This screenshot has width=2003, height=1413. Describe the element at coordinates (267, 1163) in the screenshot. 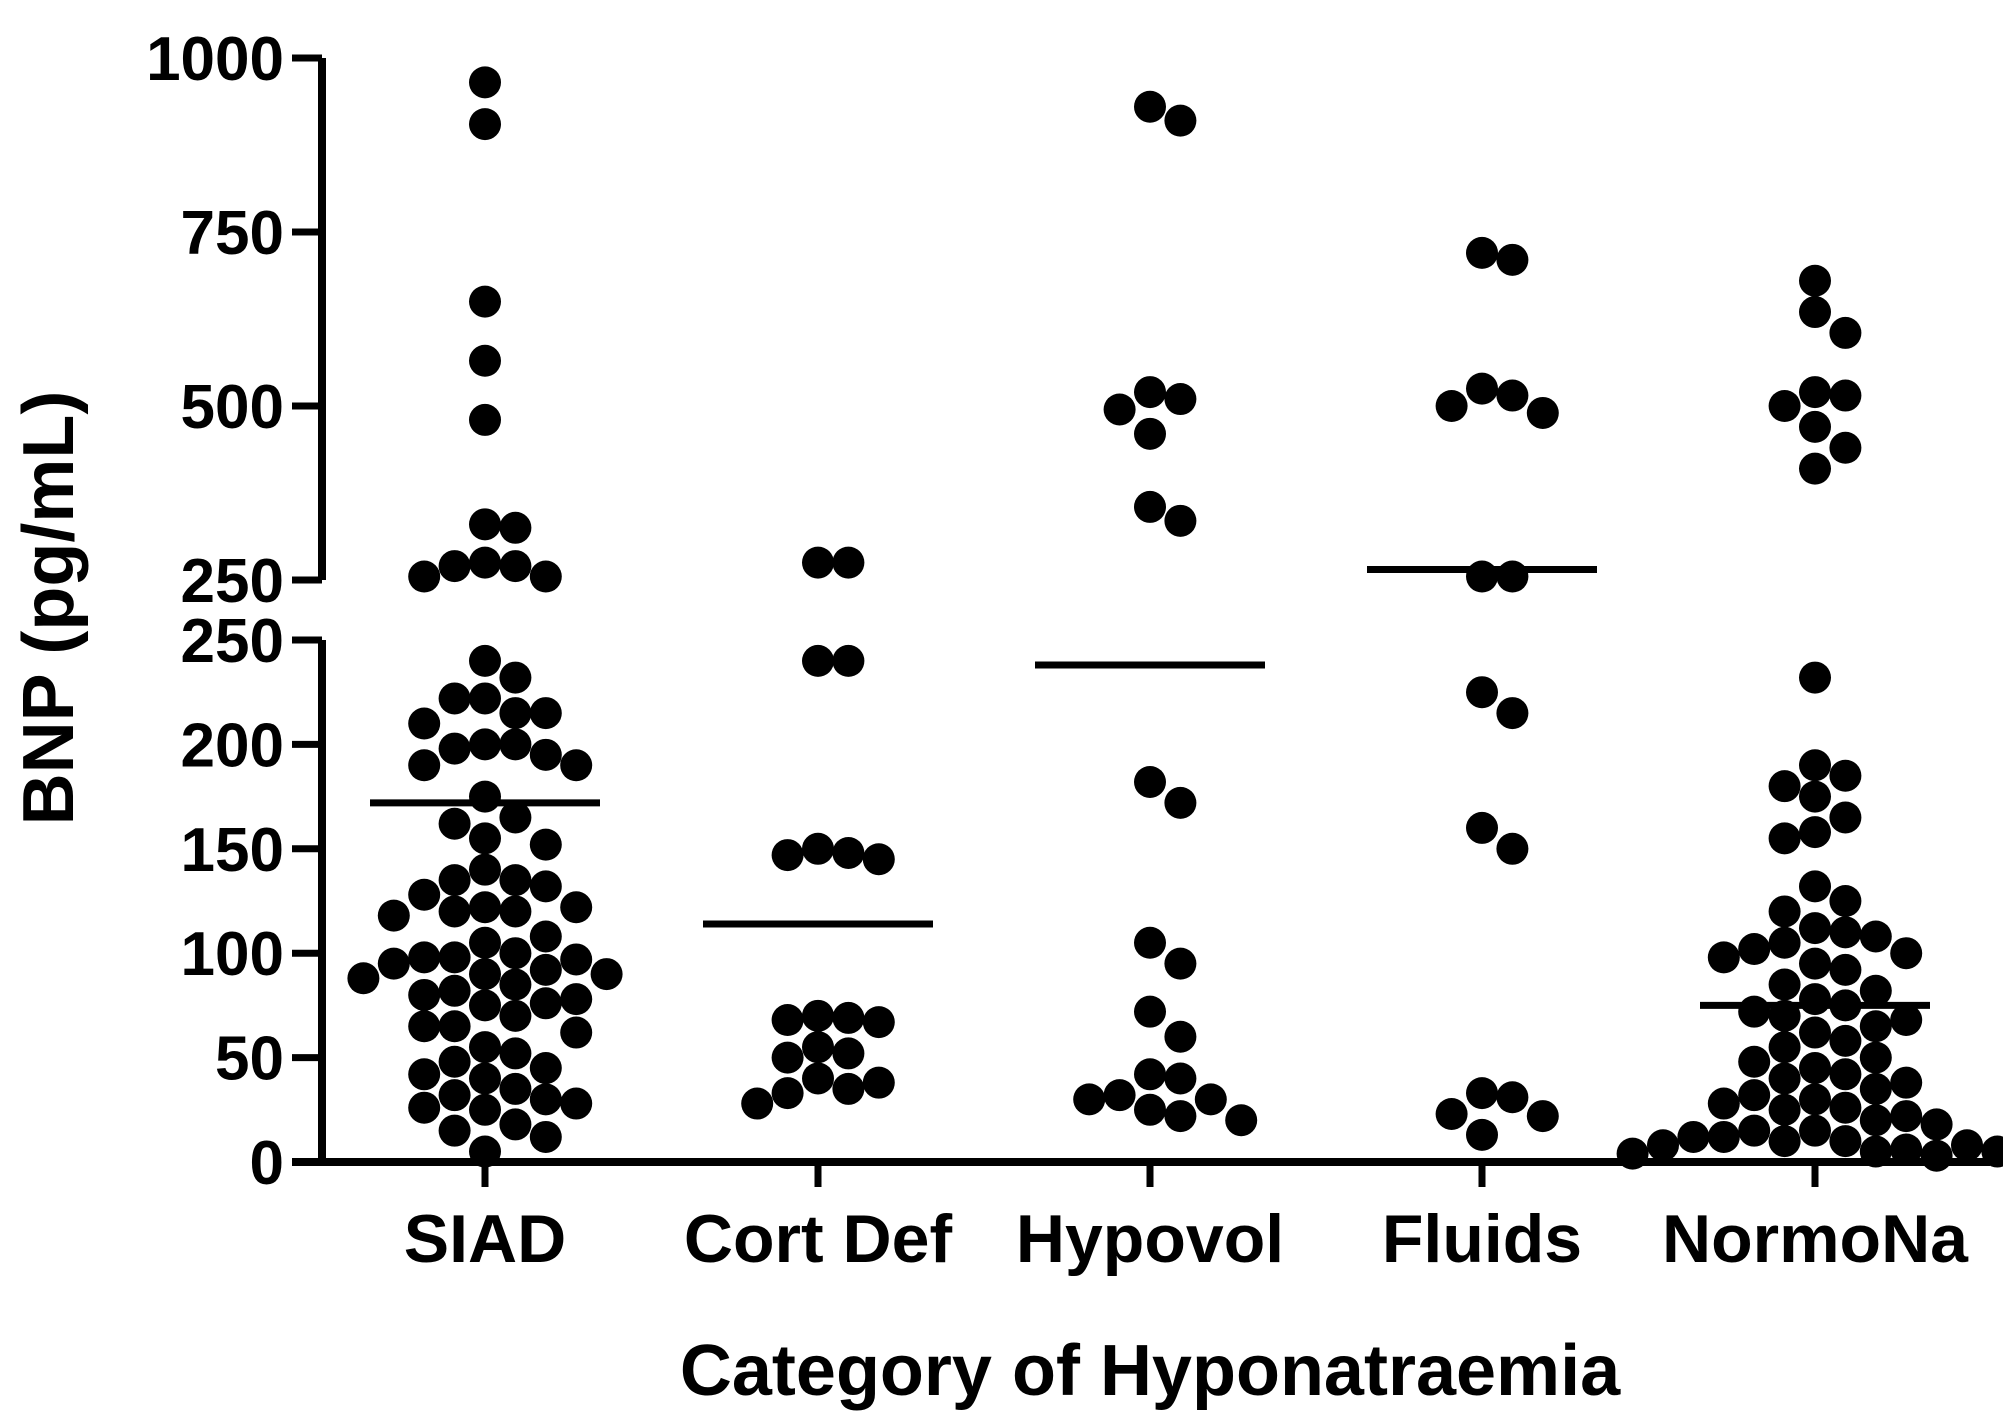

I see `y-tick-label: 0` at that location.